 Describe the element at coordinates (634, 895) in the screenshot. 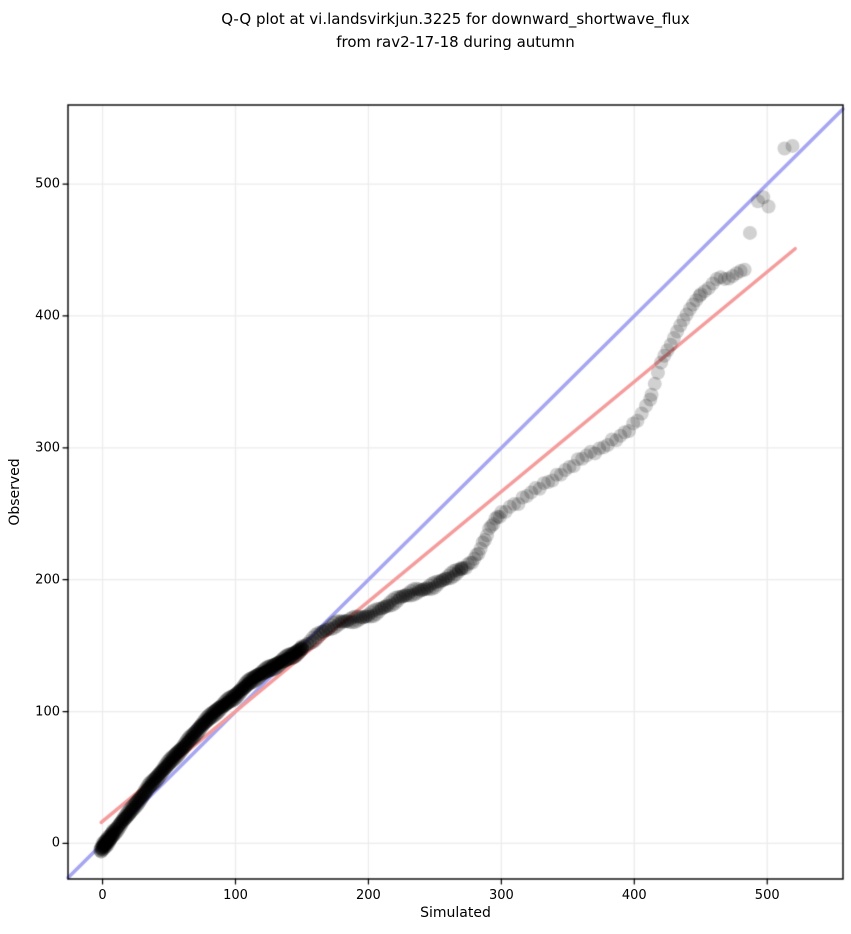

I see `x-tick-label: 400` at that location.